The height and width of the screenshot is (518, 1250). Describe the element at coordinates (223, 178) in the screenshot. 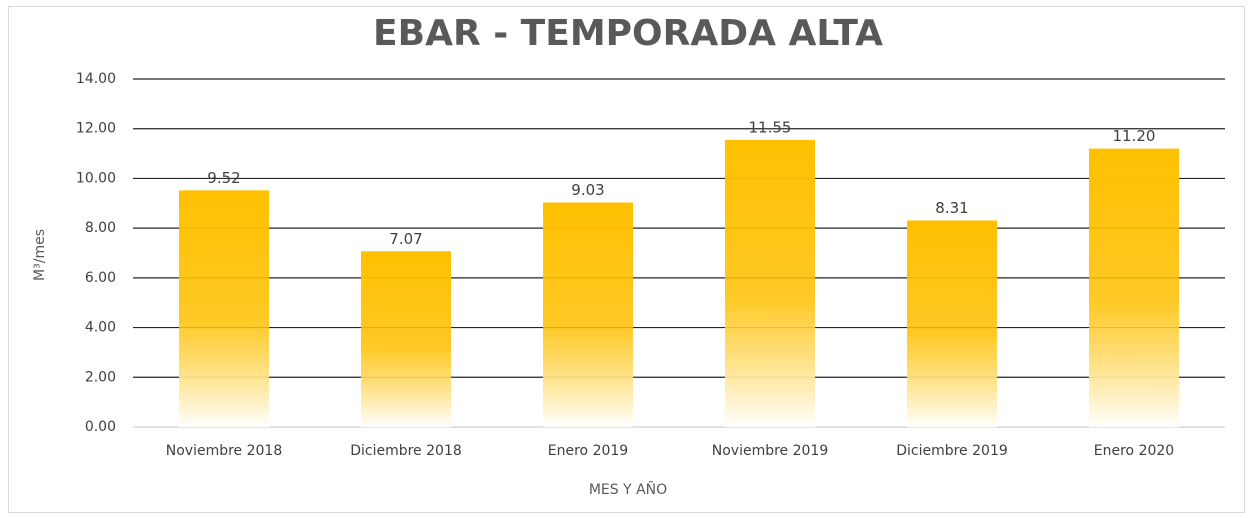

I see `data-label: 9.52` at that location.